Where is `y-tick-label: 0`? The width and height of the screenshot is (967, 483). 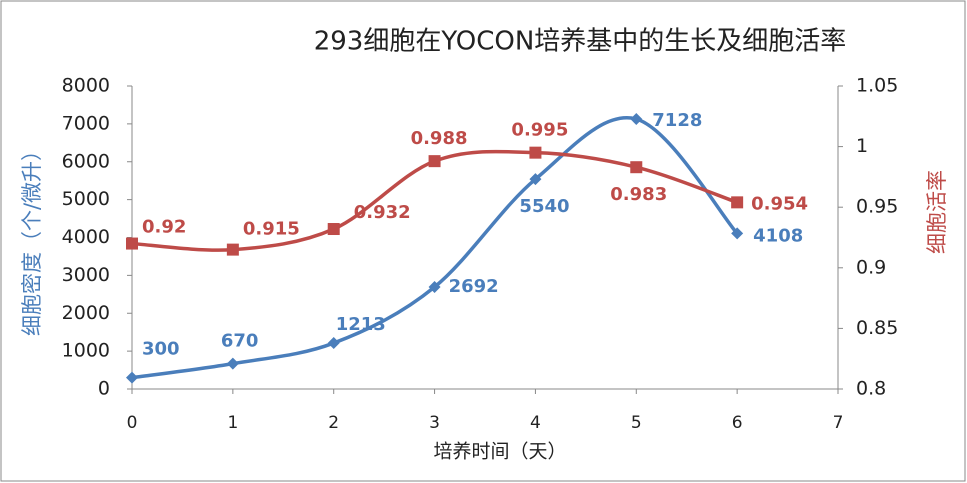
y-tick-label: 0 is located at coordinates (104, 389).